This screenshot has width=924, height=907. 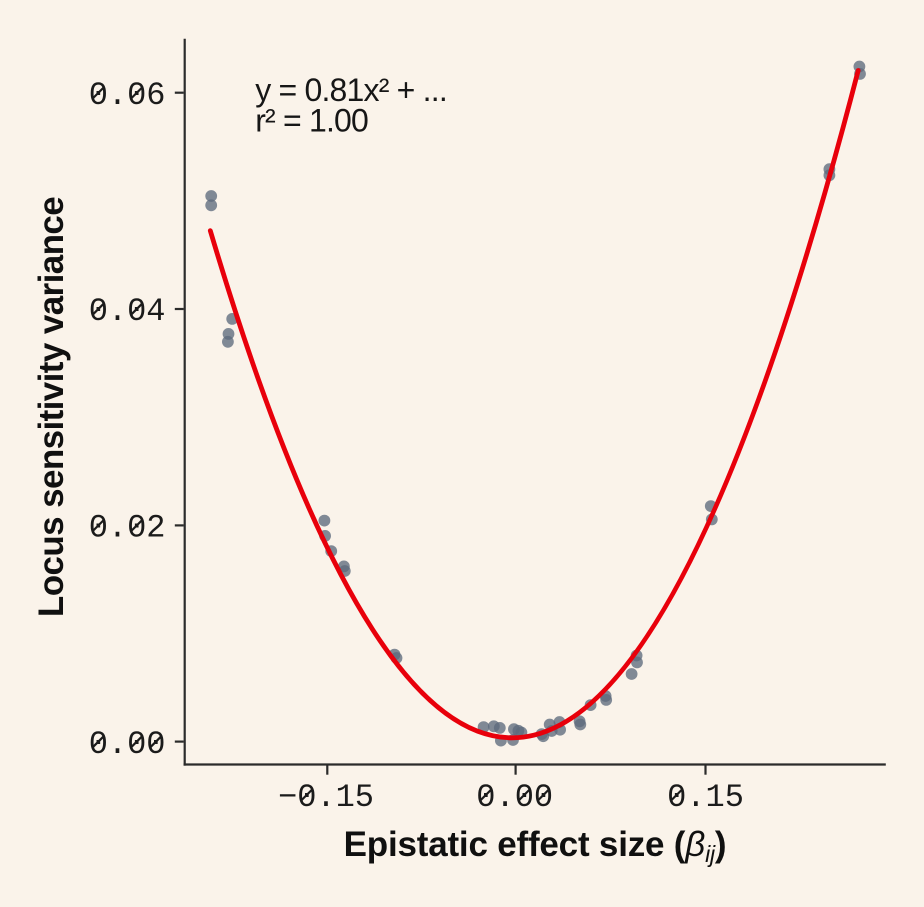 I want to click on svg-text: Epistatic effect size (βij), so click(x=535, y=846).